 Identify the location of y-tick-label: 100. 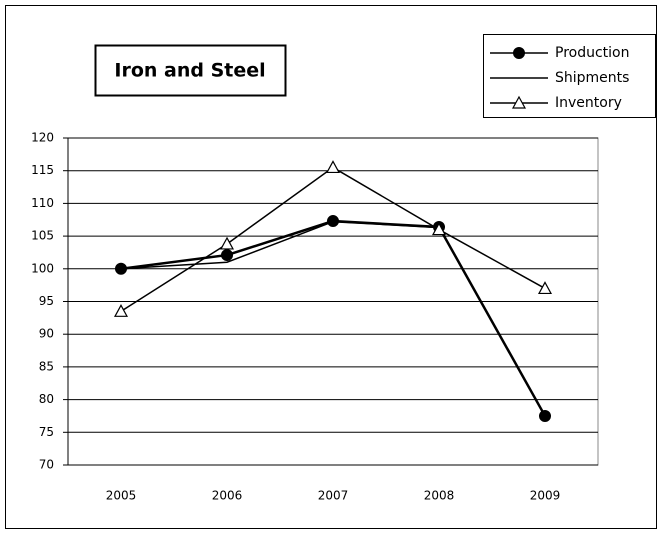
(42, 268).